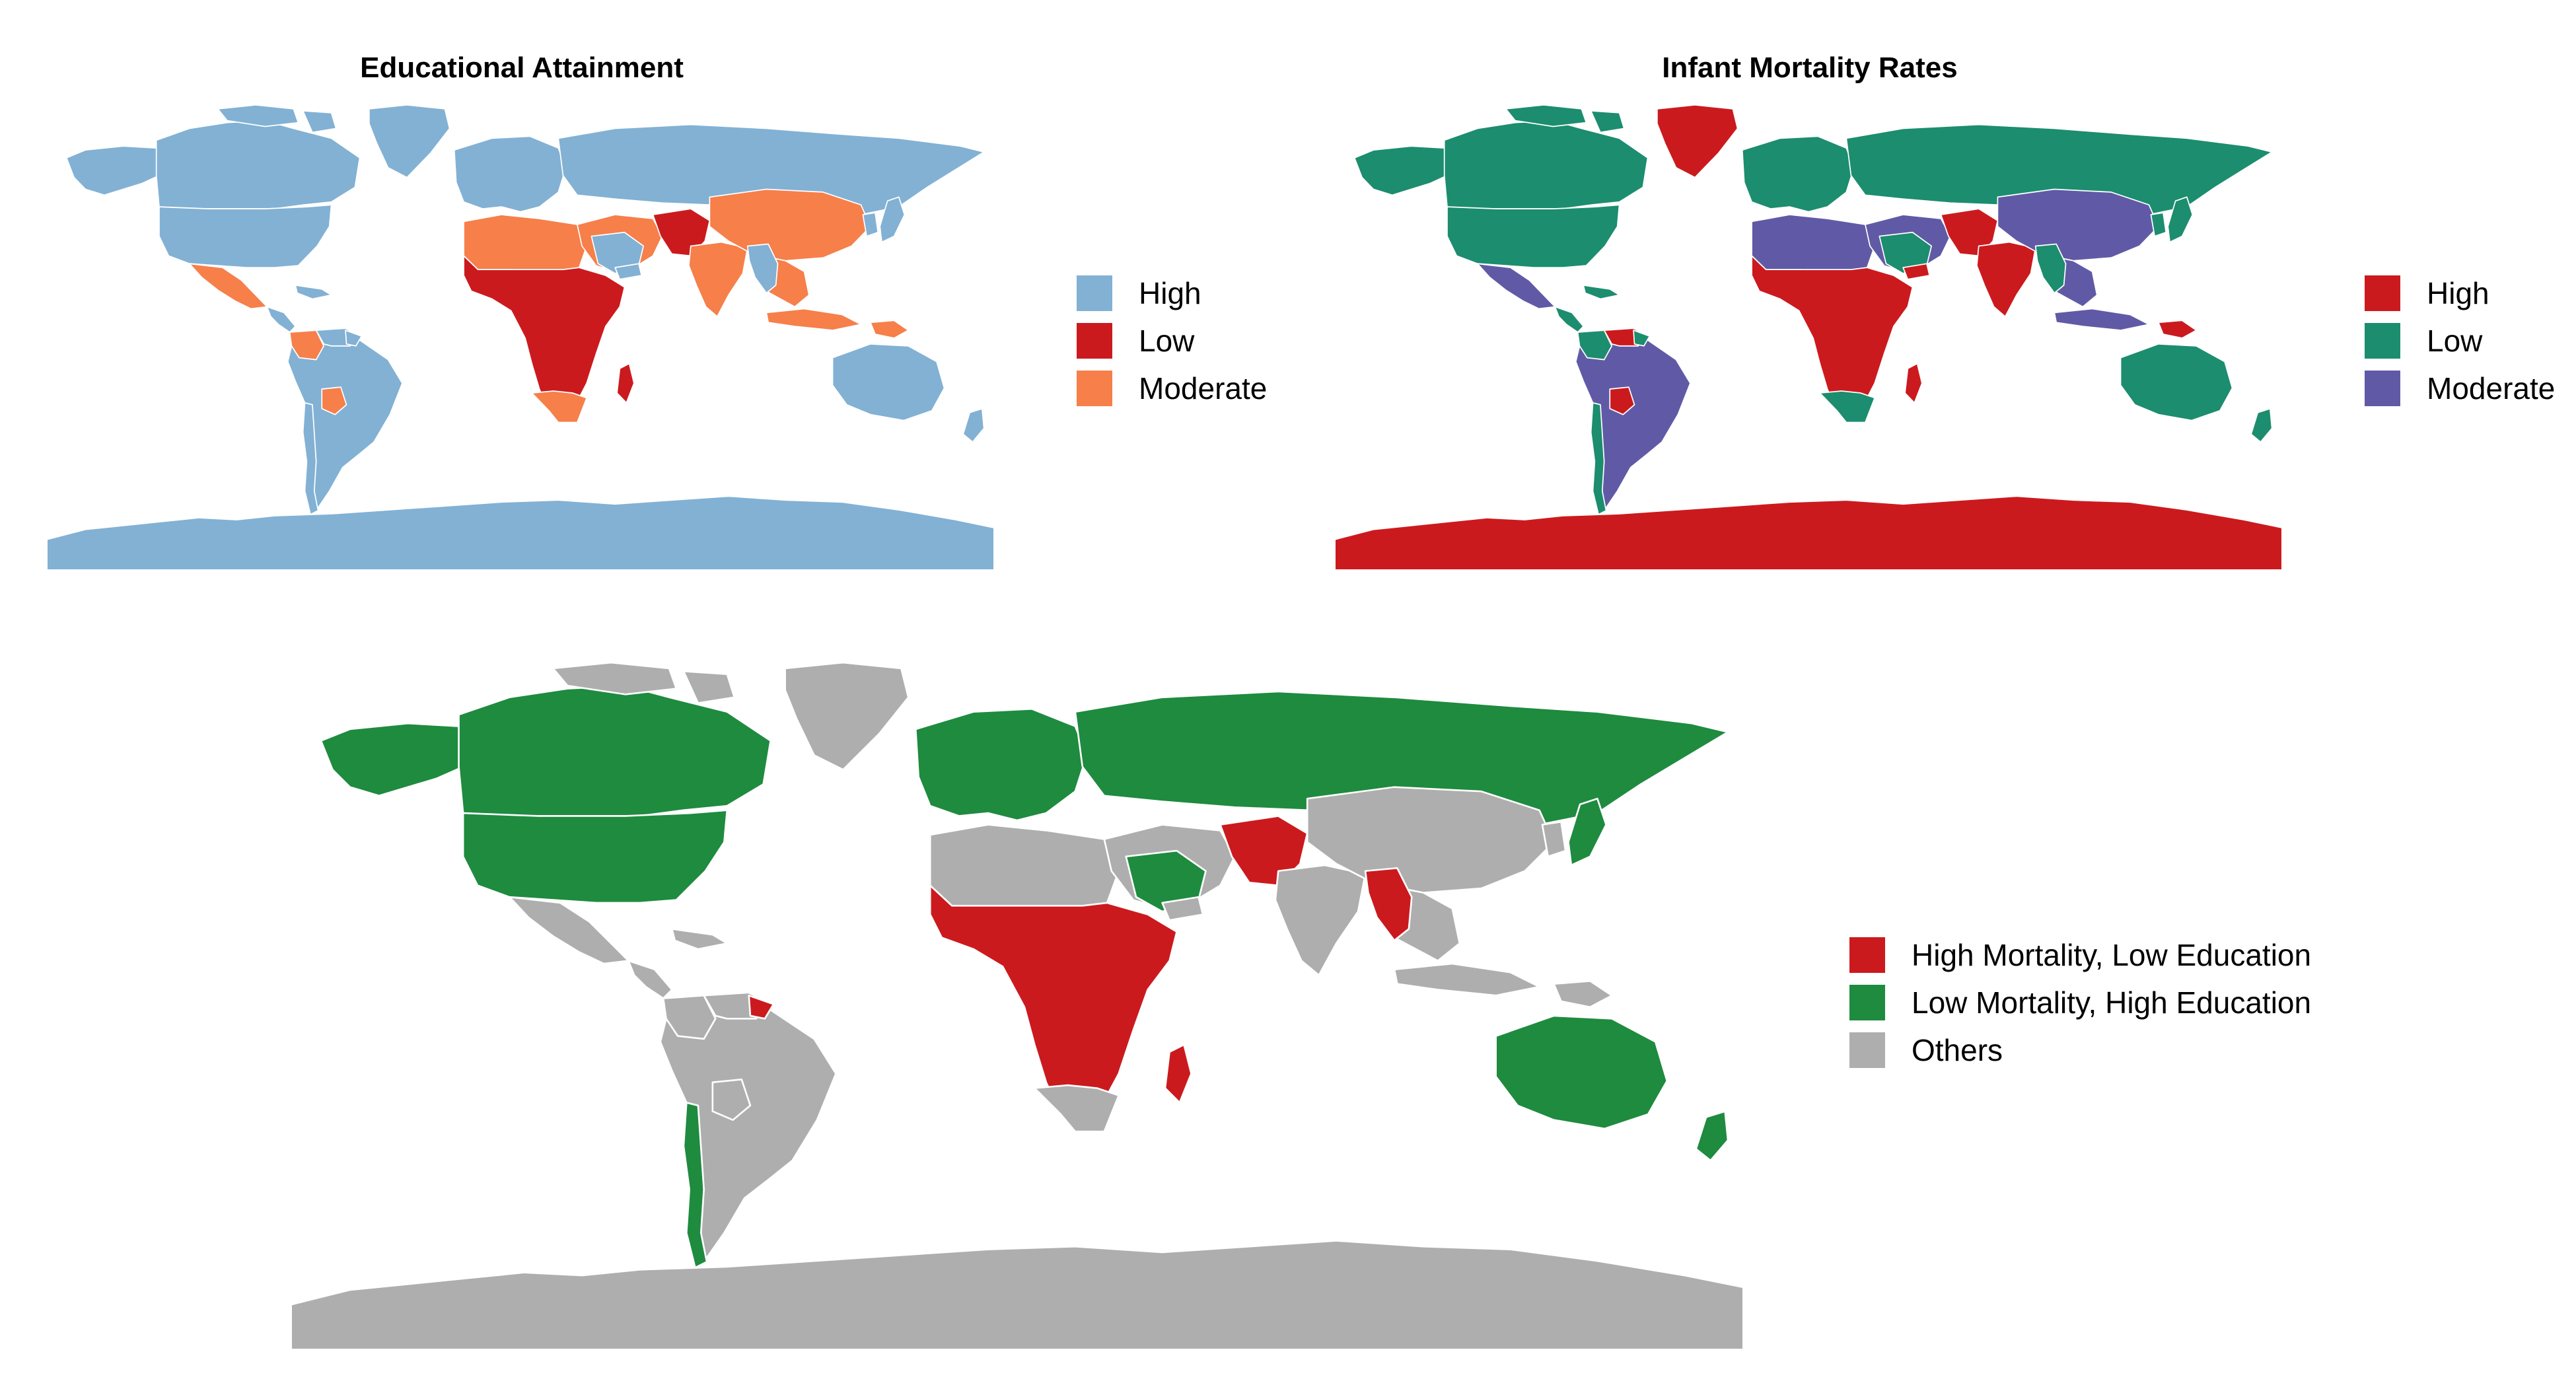 Image resolution: width=2576 pixels, height=1387 pixels. Describe the element at coordinates (2261, 425) in the screenshot. I see `region-new-zealand` at that location.